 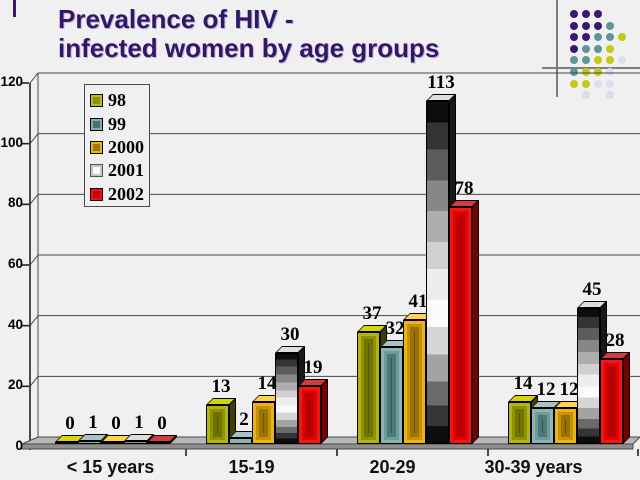 I want to click on y-axis-tick-label: 20, so click(x=15, y=385).